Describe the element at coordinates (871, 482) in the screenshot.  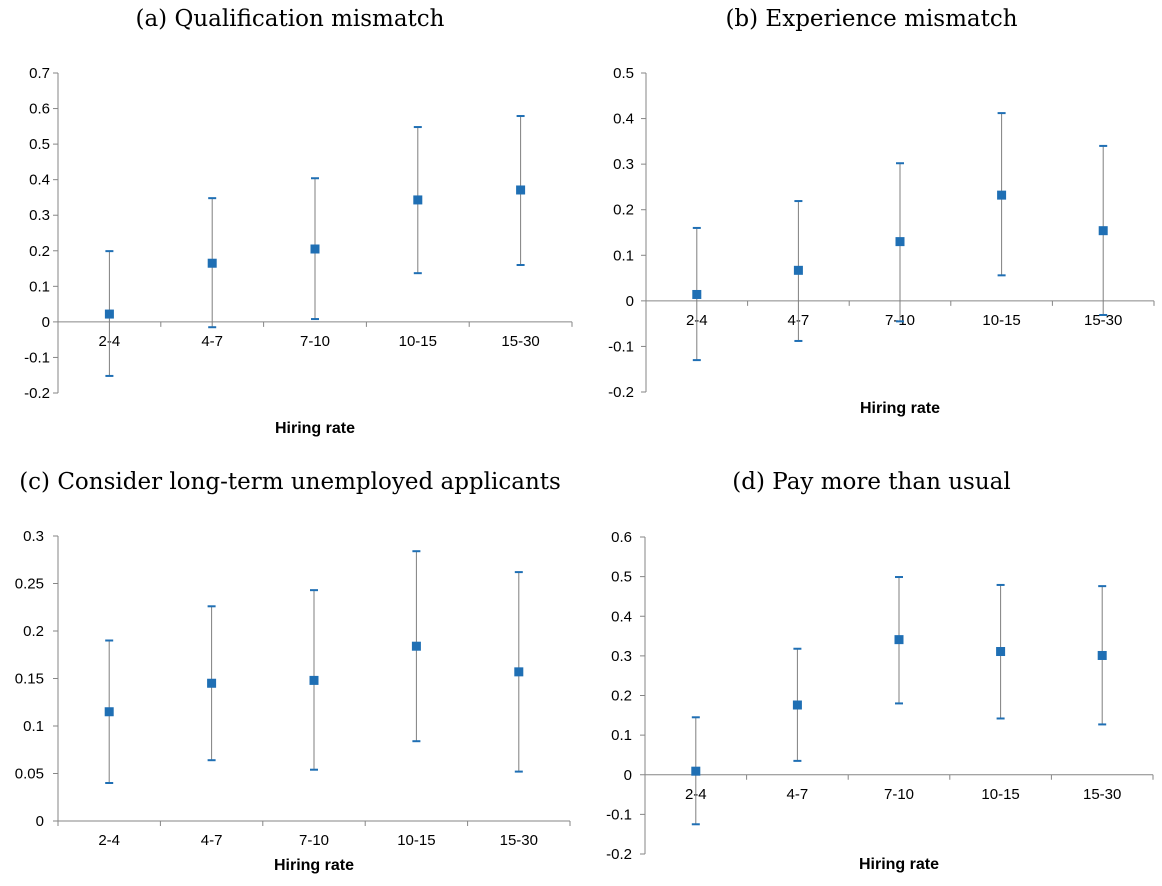
I see `chart-title: (d) Pay more than usual` at that location.